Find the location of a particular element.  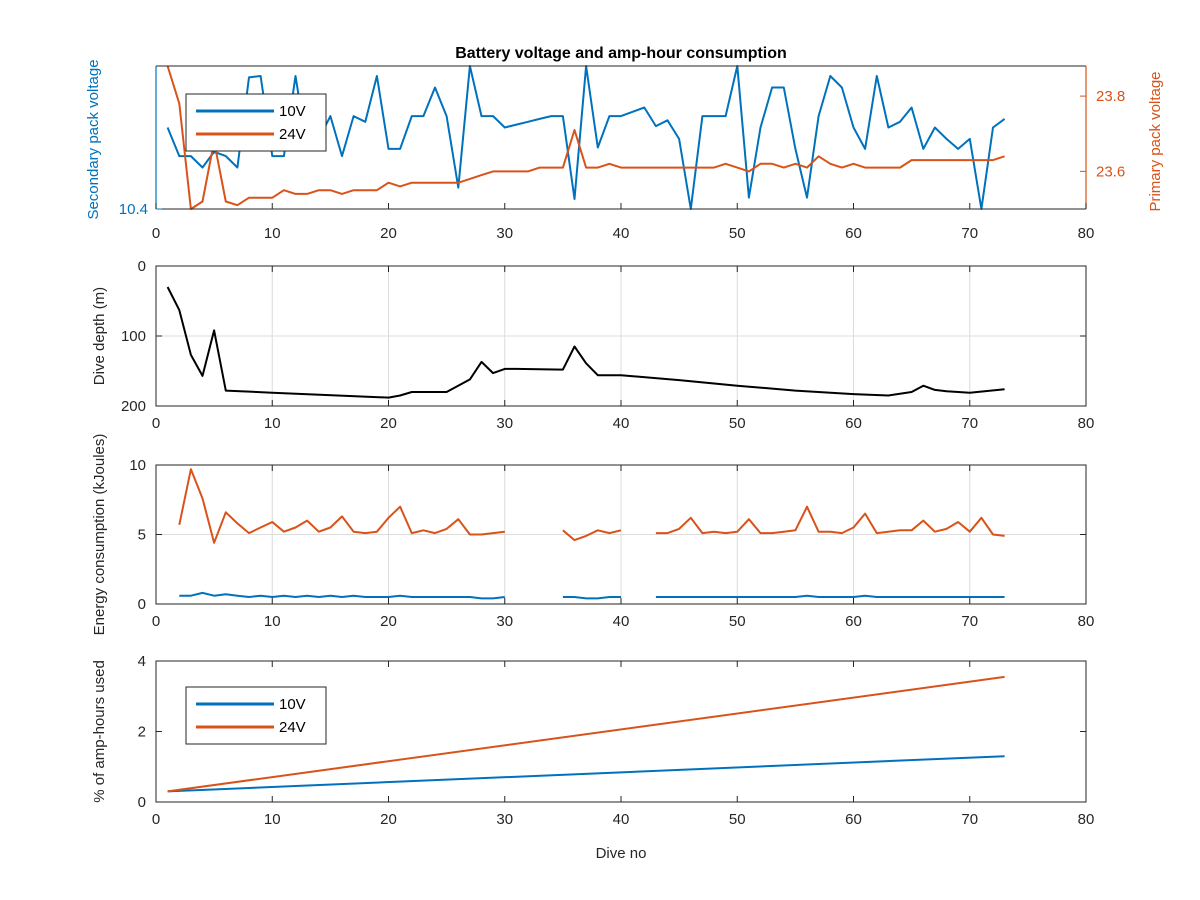

y-tick-label: 10 is located at coordinates (137, 465).